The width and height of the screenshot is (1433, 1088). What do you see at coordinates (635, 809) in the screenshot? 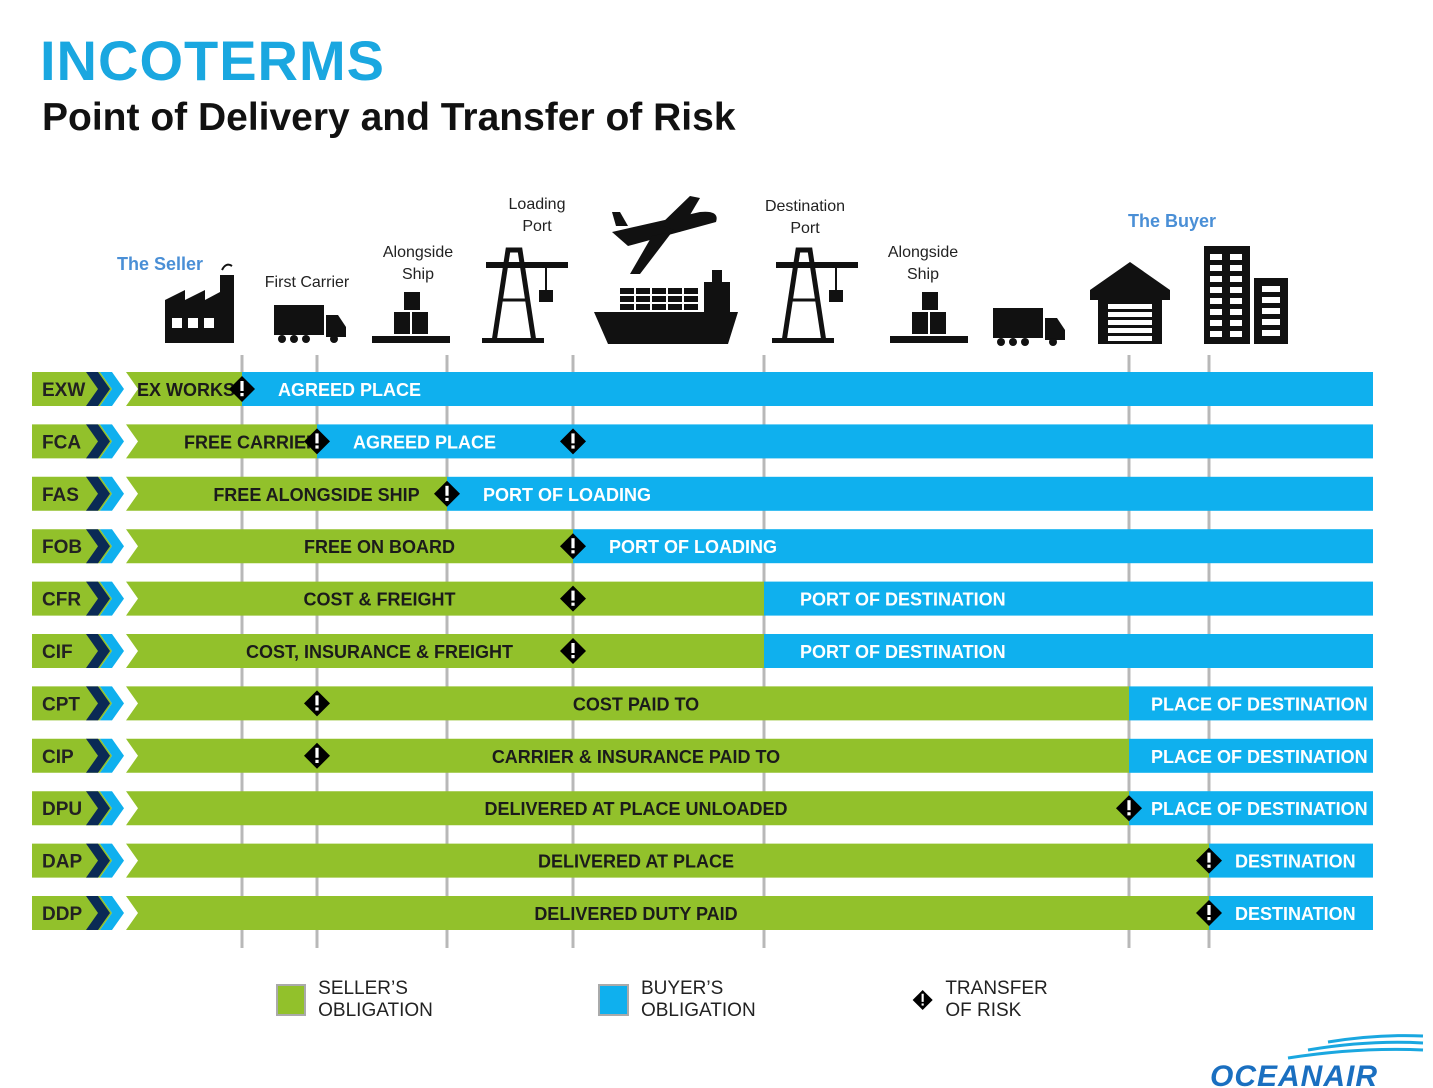
I see `seller-obligation-label: DELIVERED AT PLACE UNLOADED` at bounding box center [635, 809].